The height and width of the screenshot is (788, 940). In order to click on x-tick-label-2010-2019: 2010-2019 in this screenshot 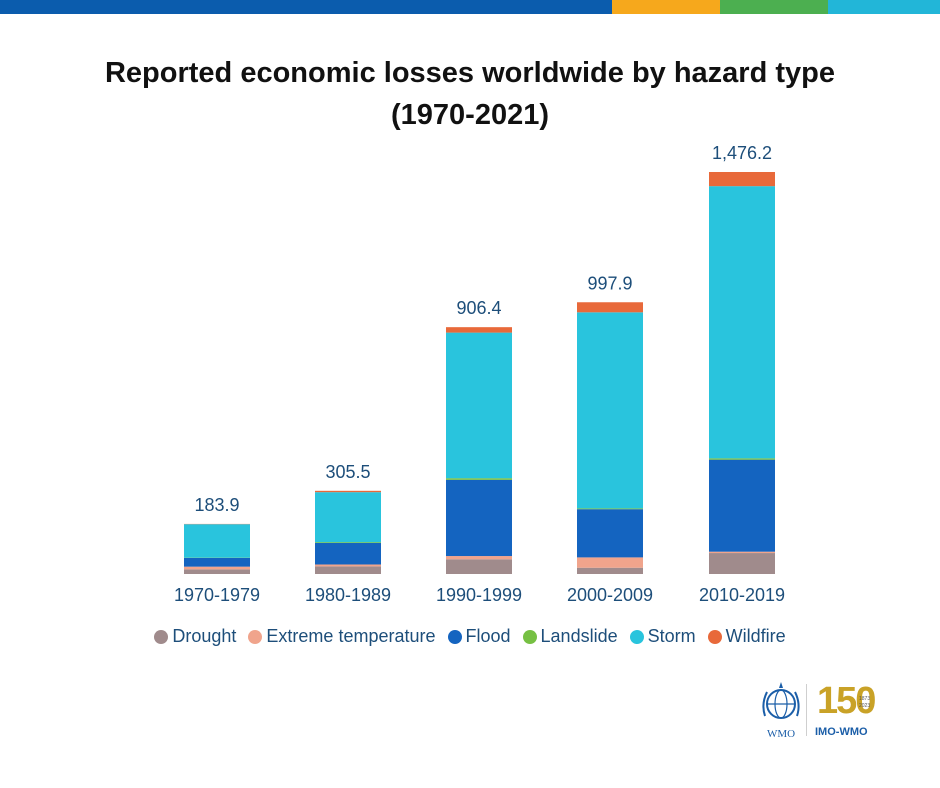, I will do `click(742, 595)`.